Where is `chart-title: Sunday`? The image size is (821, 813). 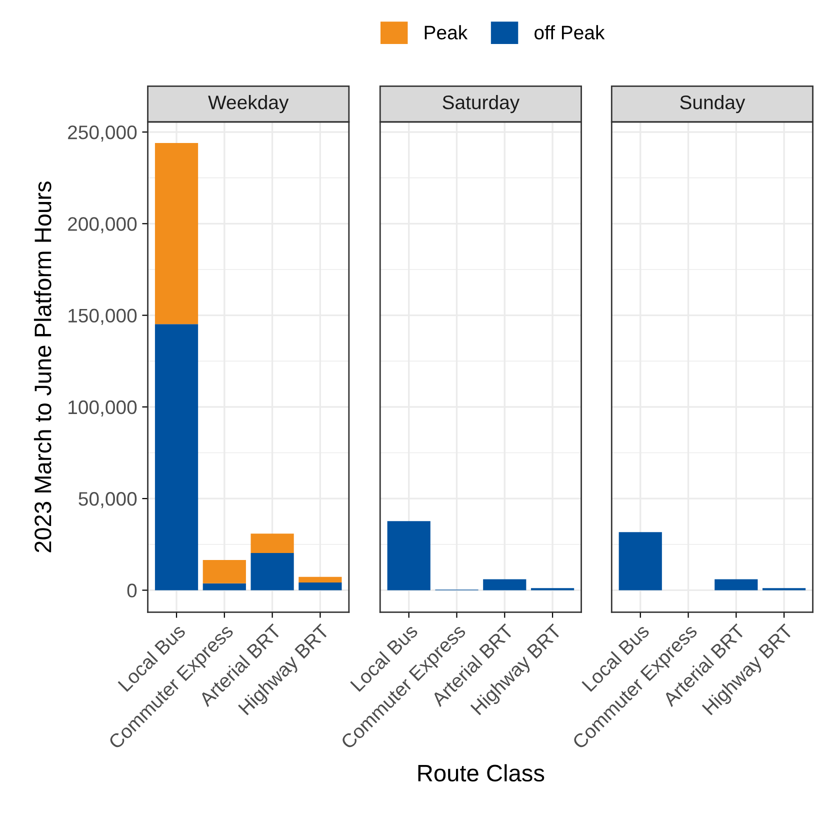
chart-title: Sunday is located at coordinates (713, 104).